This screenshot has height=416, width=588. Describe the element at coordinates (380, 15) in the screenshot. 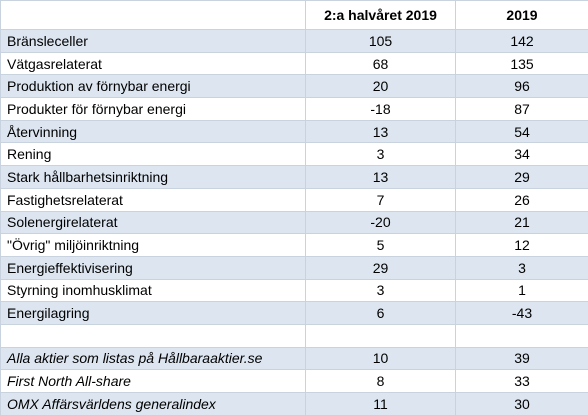

I see `header-cell: 2:a halvåret 2019` at that location.